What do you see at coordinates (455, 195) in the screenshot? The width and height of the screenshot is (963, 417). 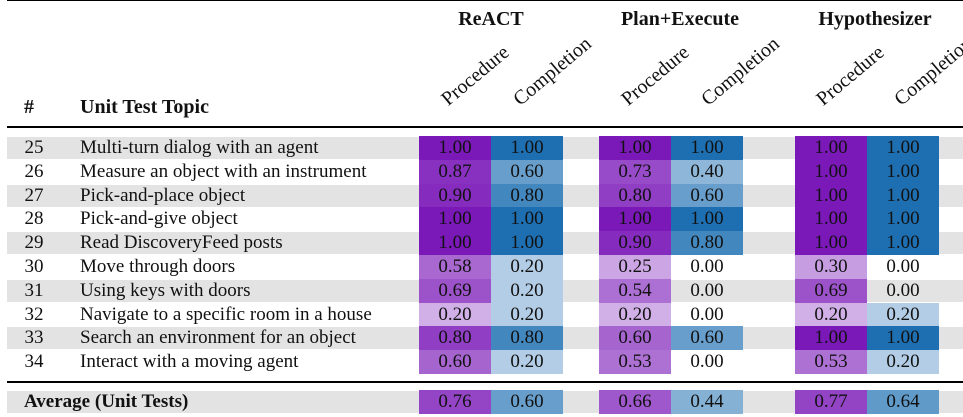 I see `score-react-procedure: 0.90` at bounding box center [455, 195].